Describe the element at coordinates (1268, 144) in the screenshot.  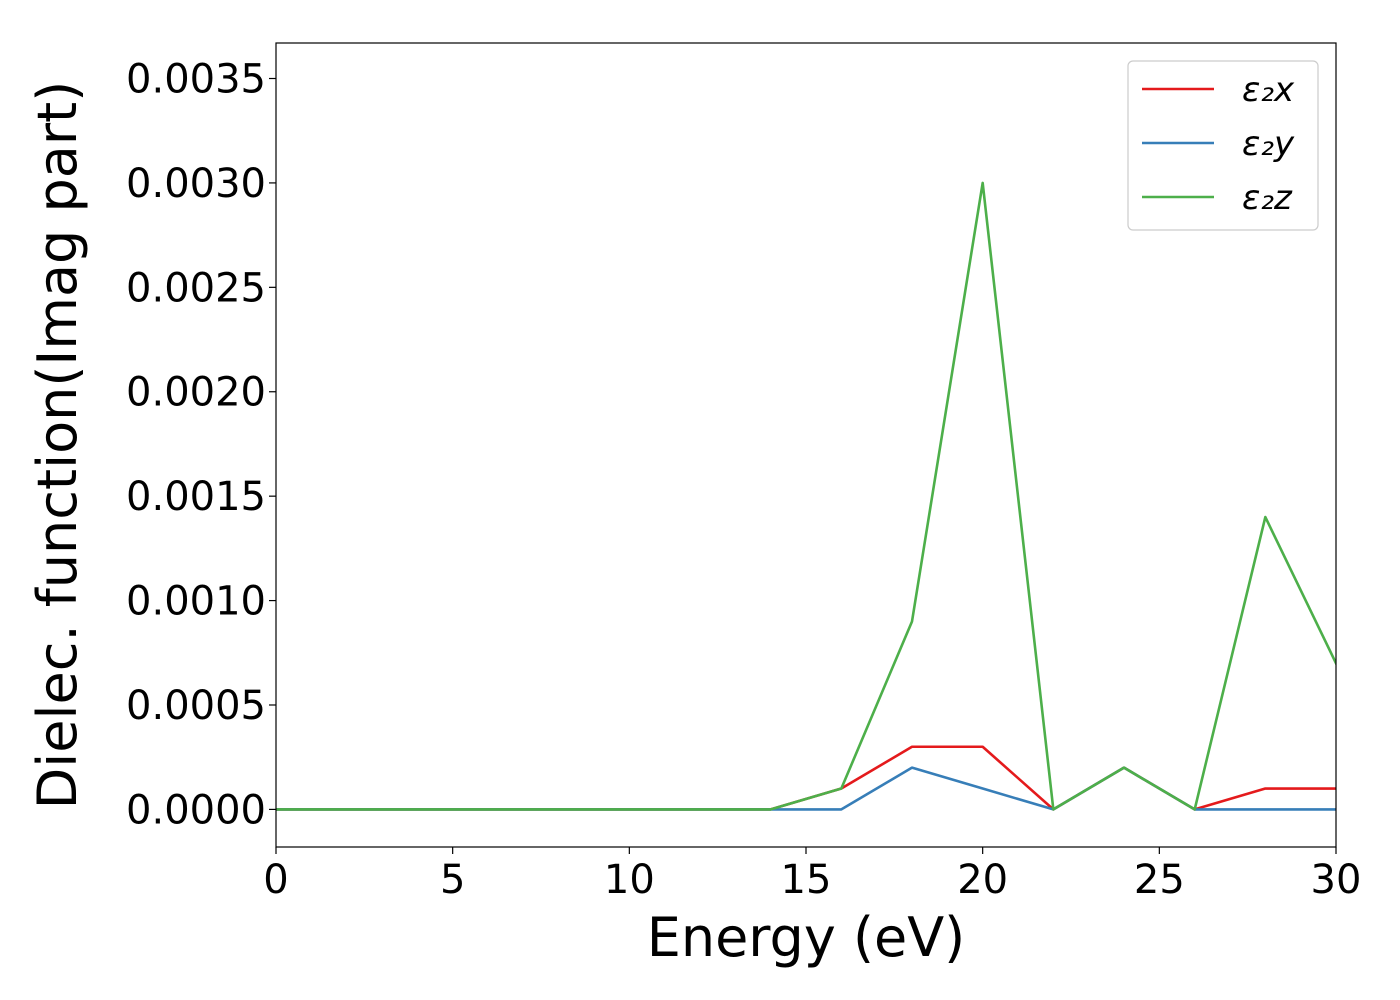
I see `legend-label-2: ε₂y` at that location.